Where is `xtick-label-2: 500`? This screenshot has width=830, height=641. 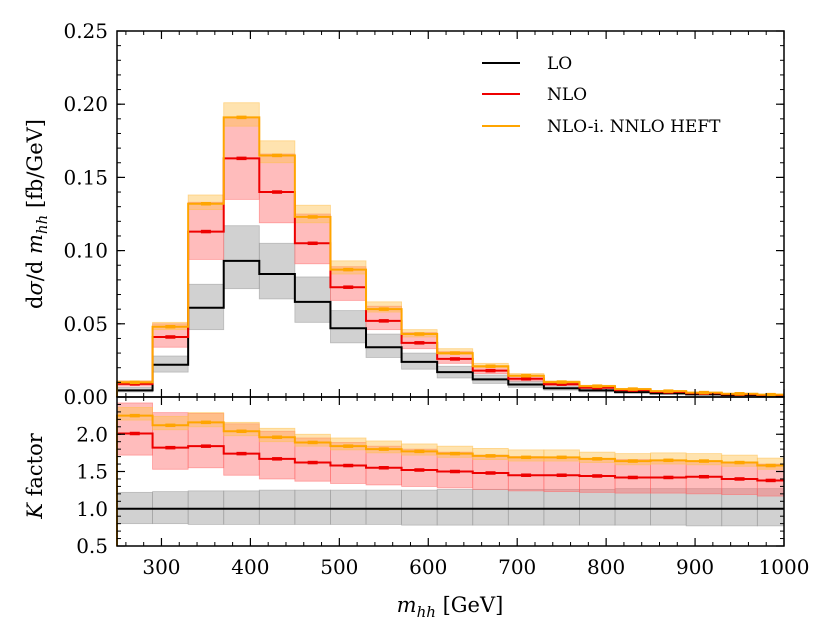
xtick-label-2: 500 is located at coordinates (339, 567).